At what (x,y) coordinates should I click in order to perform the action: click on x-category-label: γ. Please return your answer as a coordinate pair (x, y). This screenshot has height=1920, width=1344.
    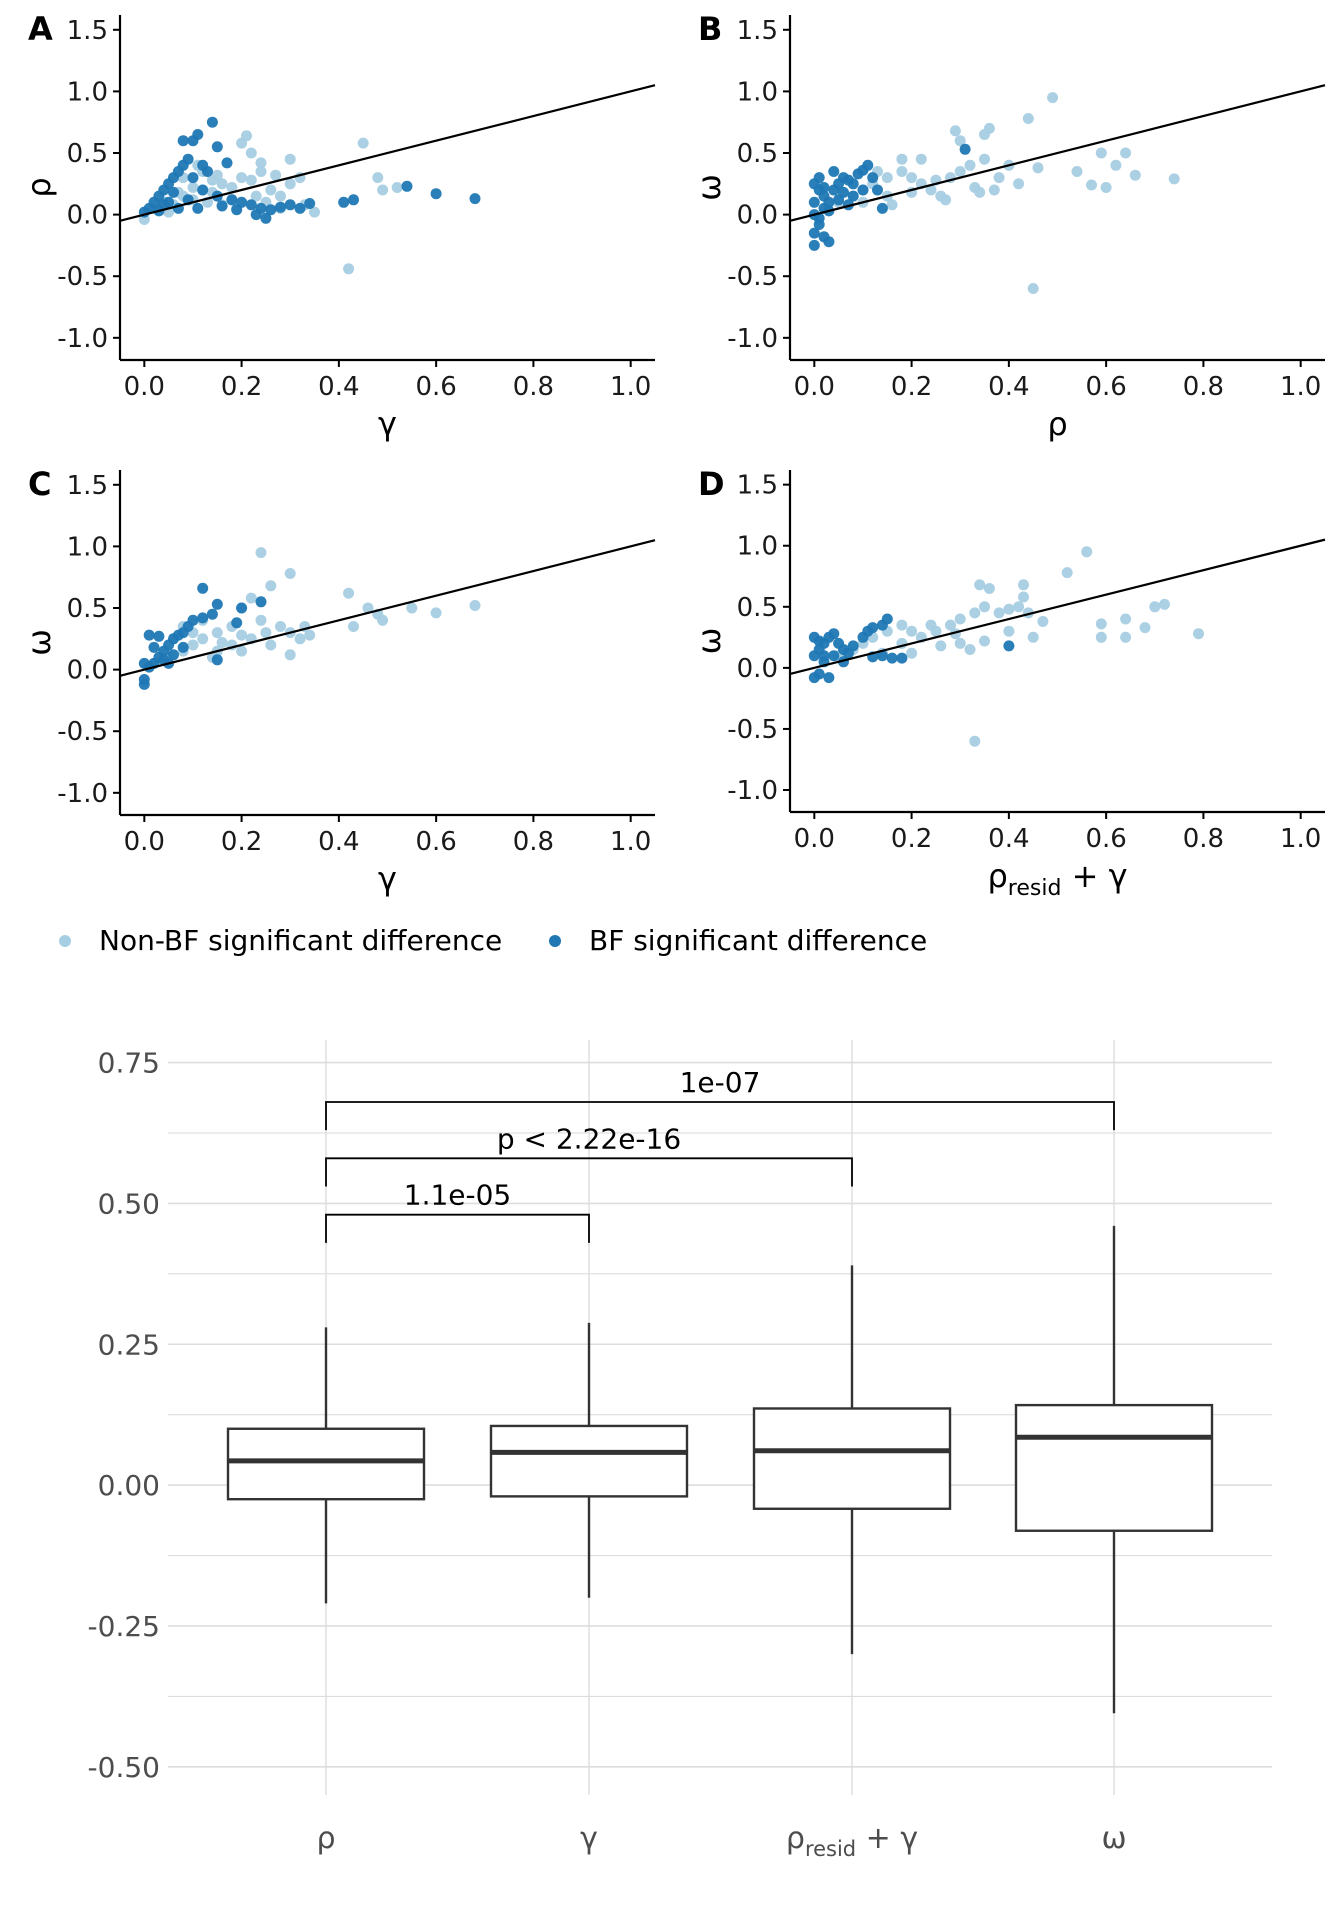
    Looking at the image, I should click on (589, 1838).